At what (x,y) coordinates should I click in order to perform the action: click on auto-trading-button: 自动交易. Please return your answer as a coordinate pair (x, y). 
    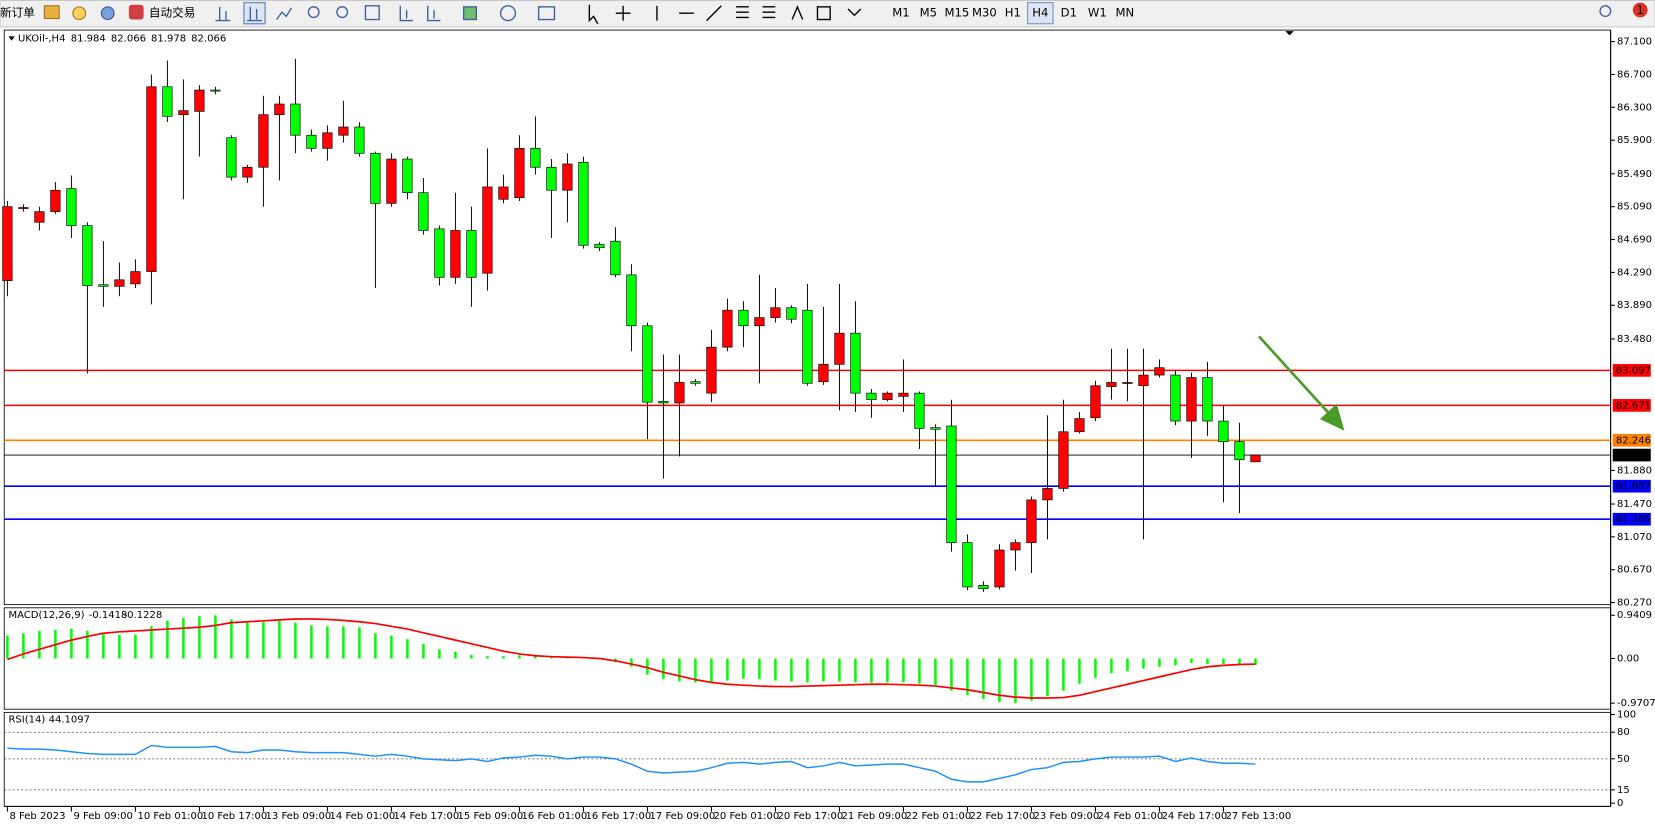
    Looking at the image, I should click on (172, 13).